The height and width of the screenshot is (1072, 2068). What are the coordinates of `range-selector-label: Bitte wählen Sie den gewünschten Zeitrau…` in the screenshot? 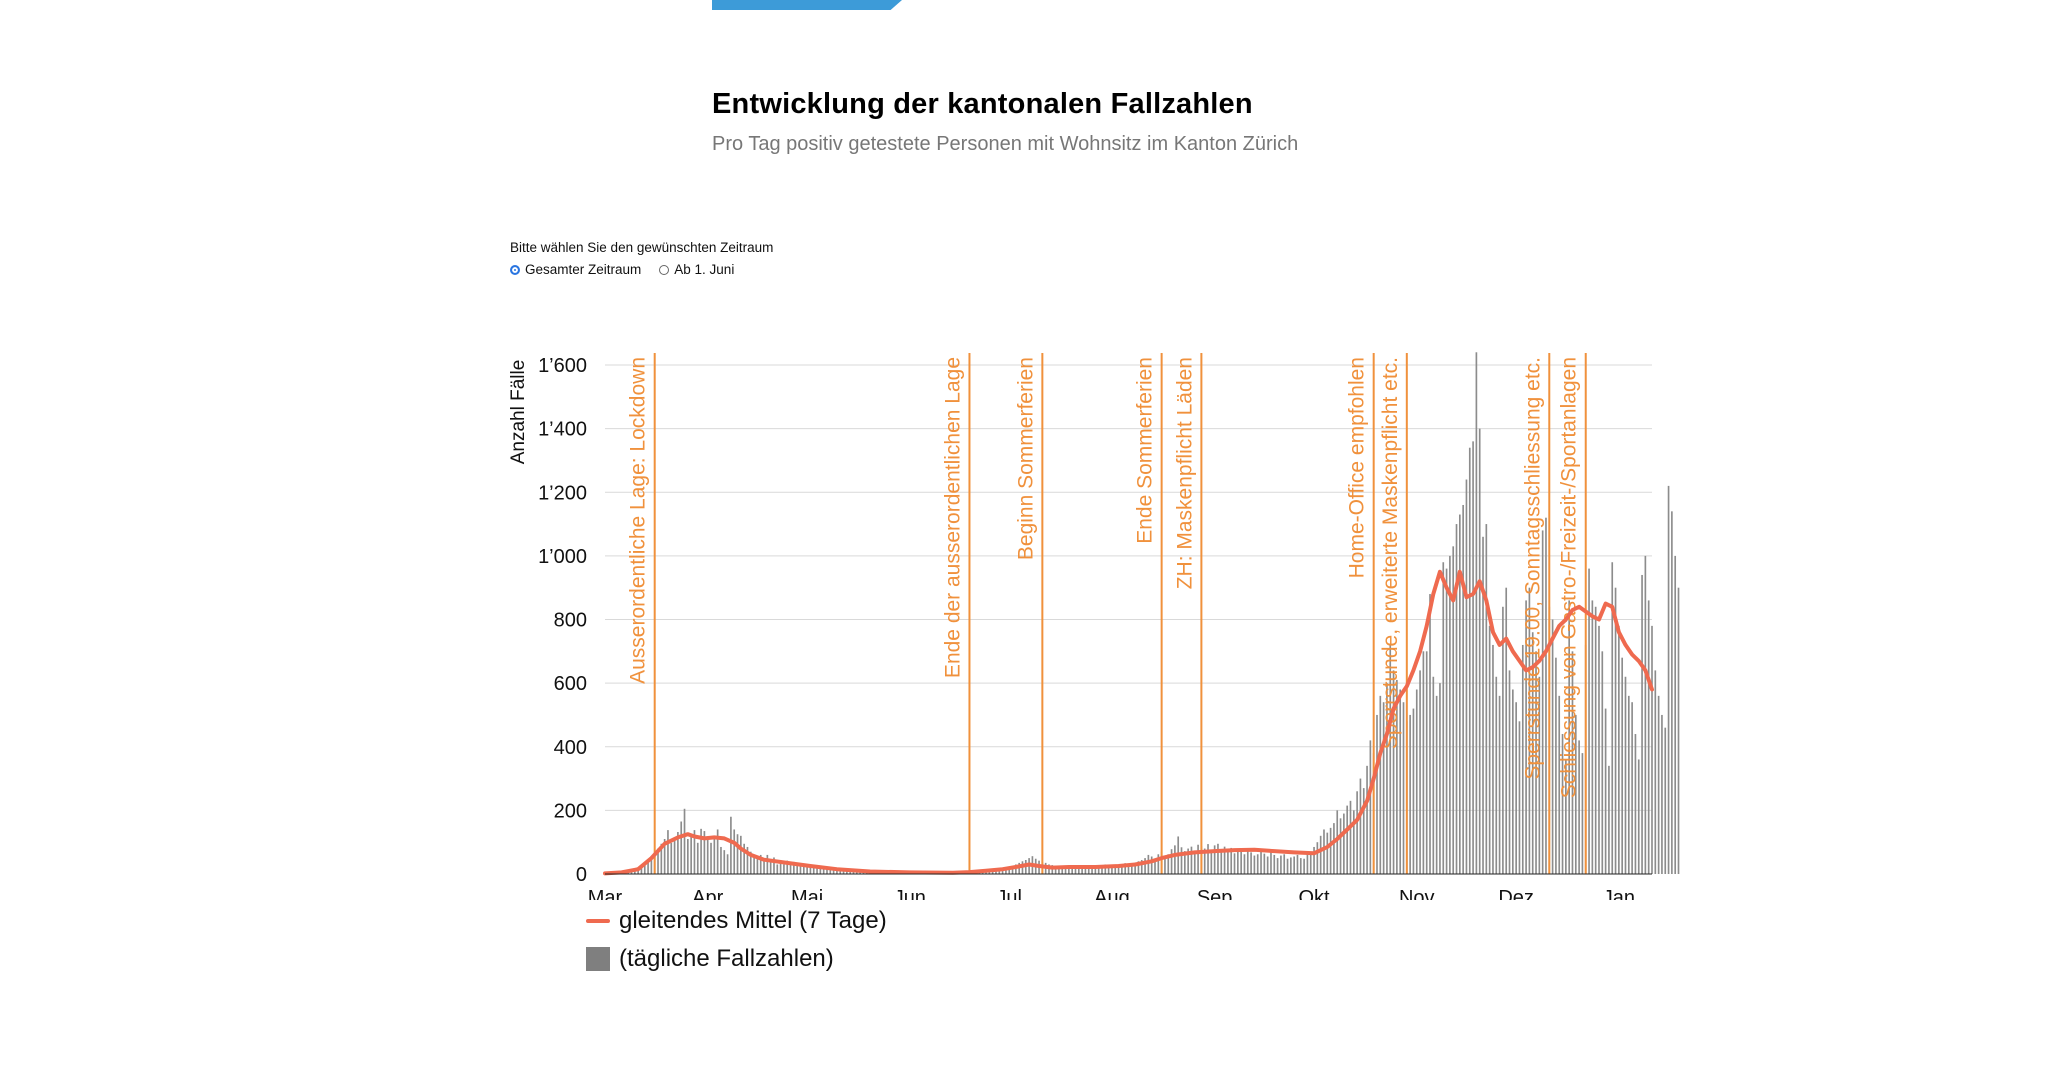 It's located at (642, 247).